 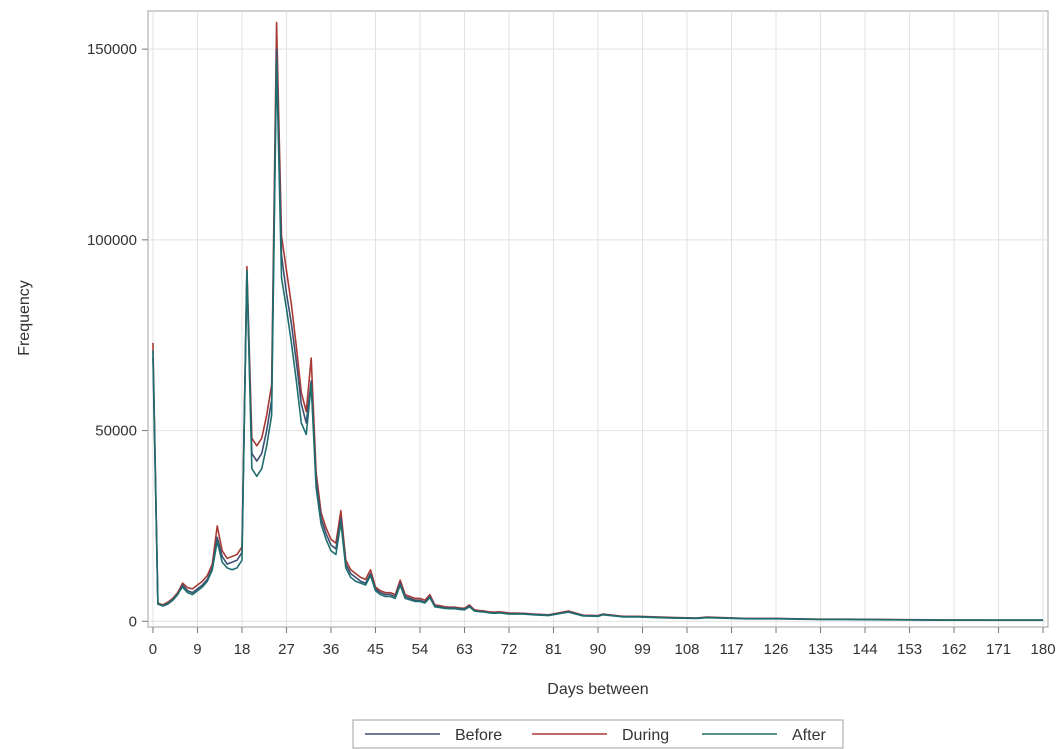 I want to click on x-axis-title: Days between, so click(x=597, y=689).